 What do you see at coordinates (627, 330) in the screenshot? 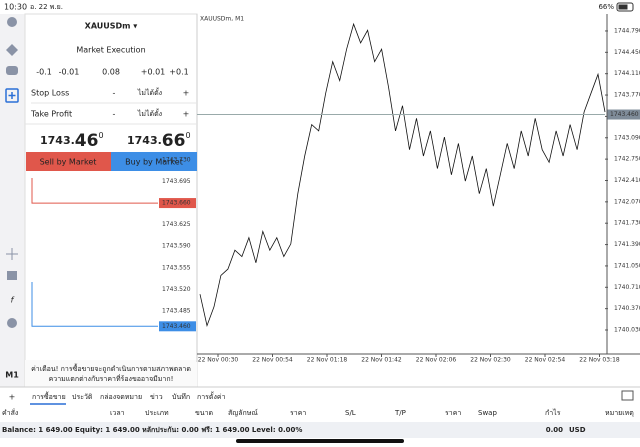
I see `y-tick-label: 1740.030` at bounding box center [627, 330].